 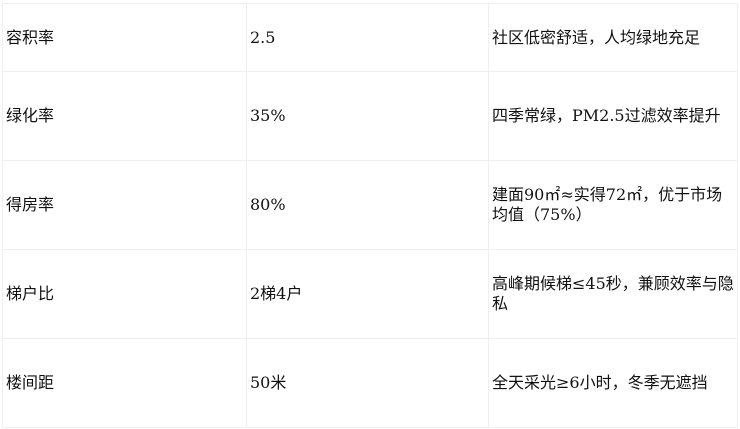 I want to click on metric-value: 2梯4户, so click(x=367, y=294).